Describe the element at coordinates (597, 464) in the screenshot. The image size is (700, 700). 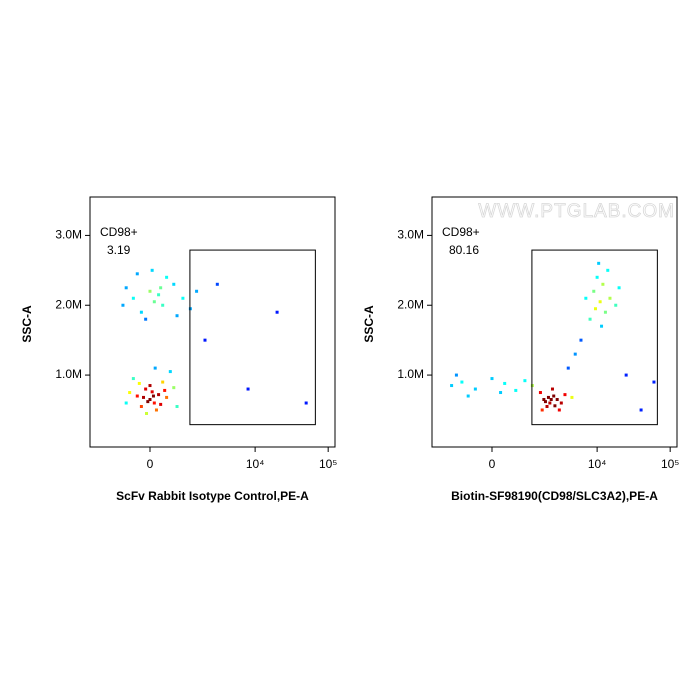
I see `x-tick-label: 10⁴` at that location.